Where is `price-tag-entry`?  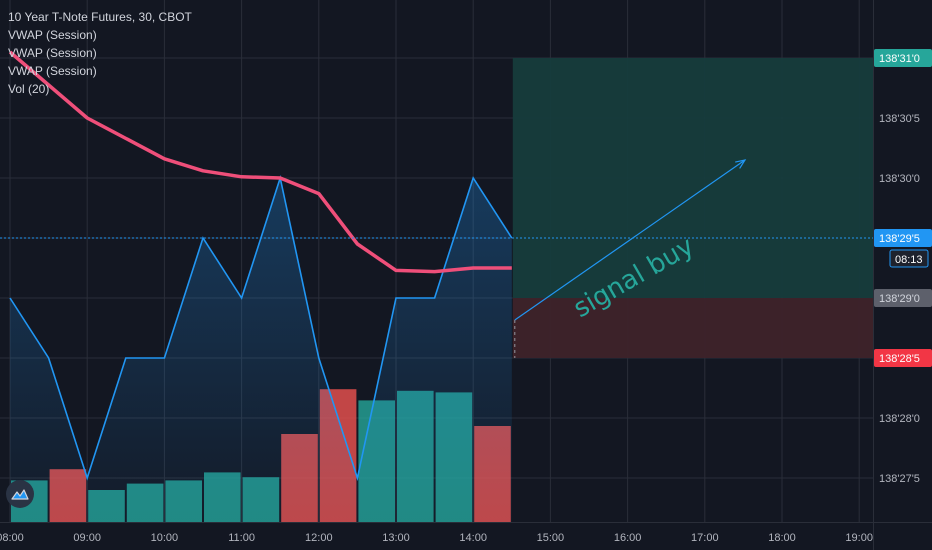
price-tag-entry is located at coordinates (903, 298).